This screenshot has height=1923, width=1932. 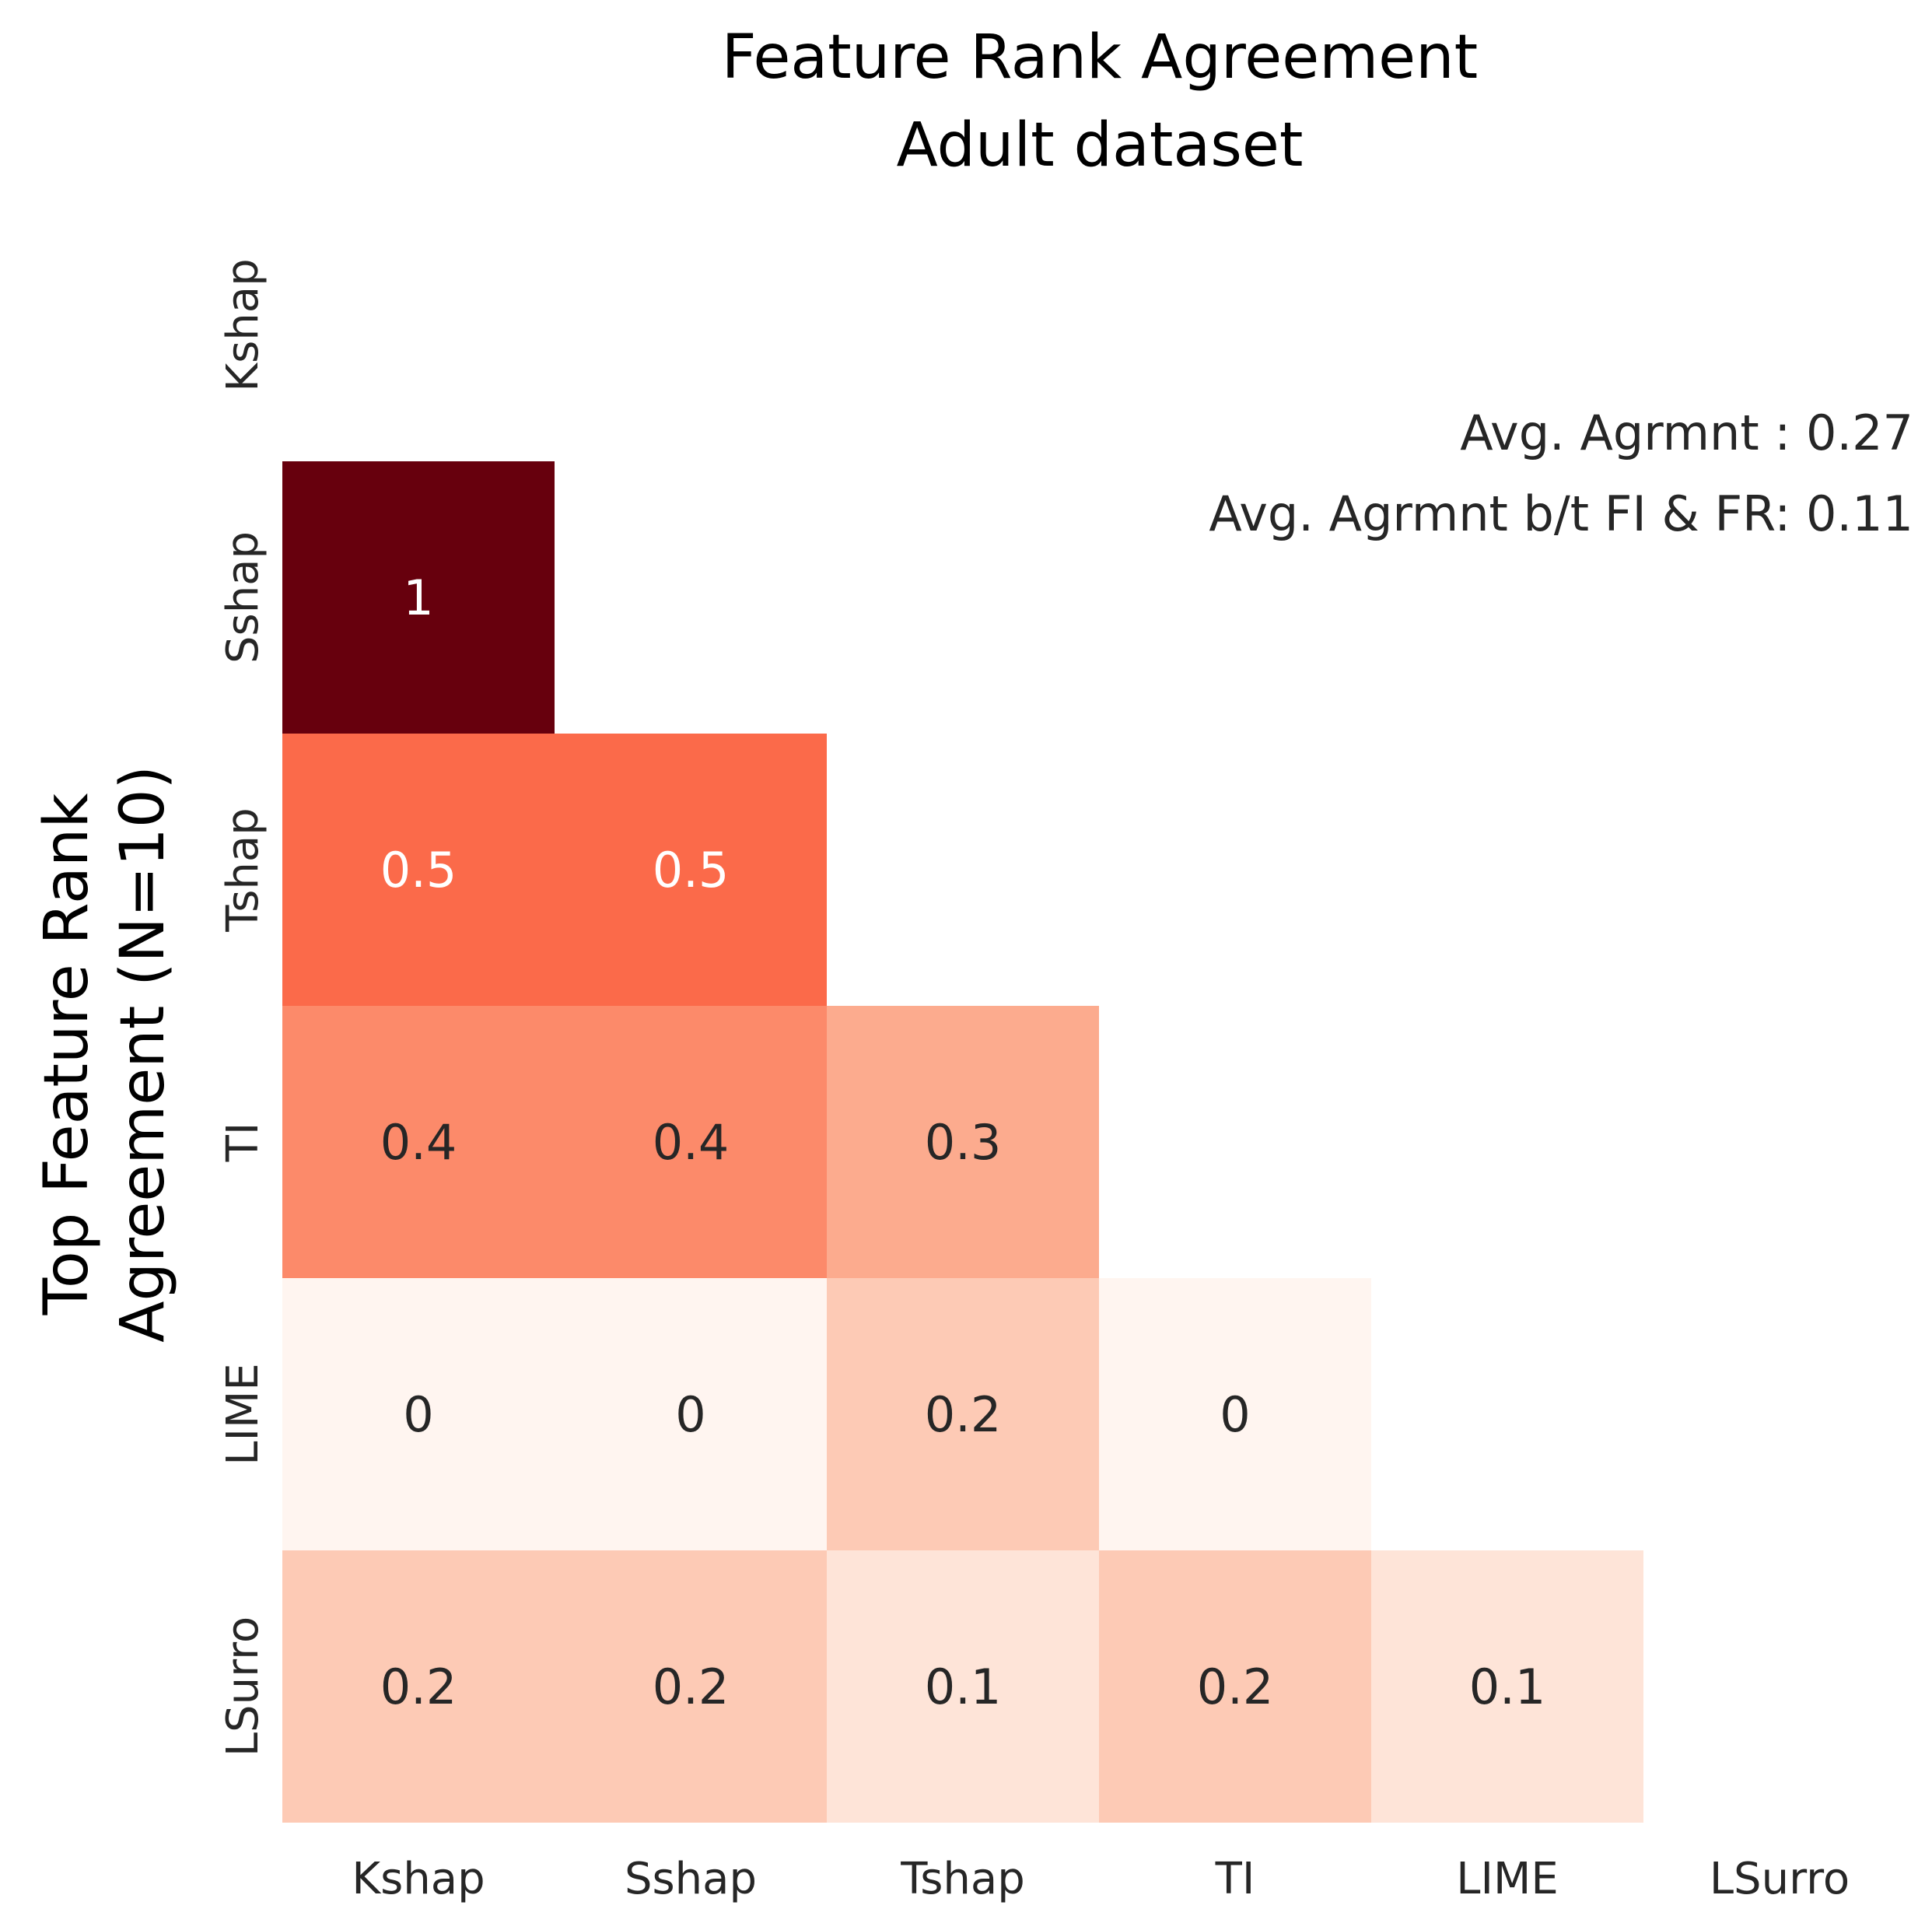 What do you see at coordinates (1235, 1879) in the screenshot?
I see `x-tick-TI: TI` at bounding box center [1235, 1879].